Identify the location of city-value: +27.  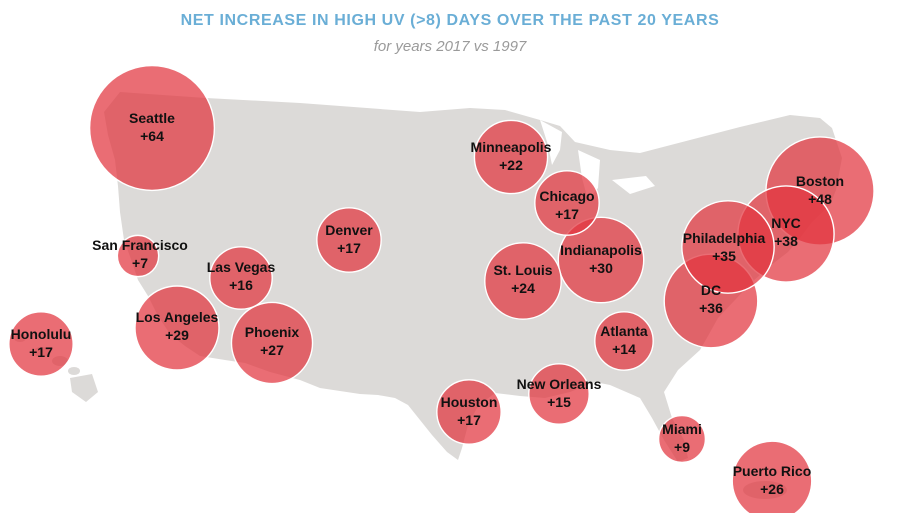
(272, 350).